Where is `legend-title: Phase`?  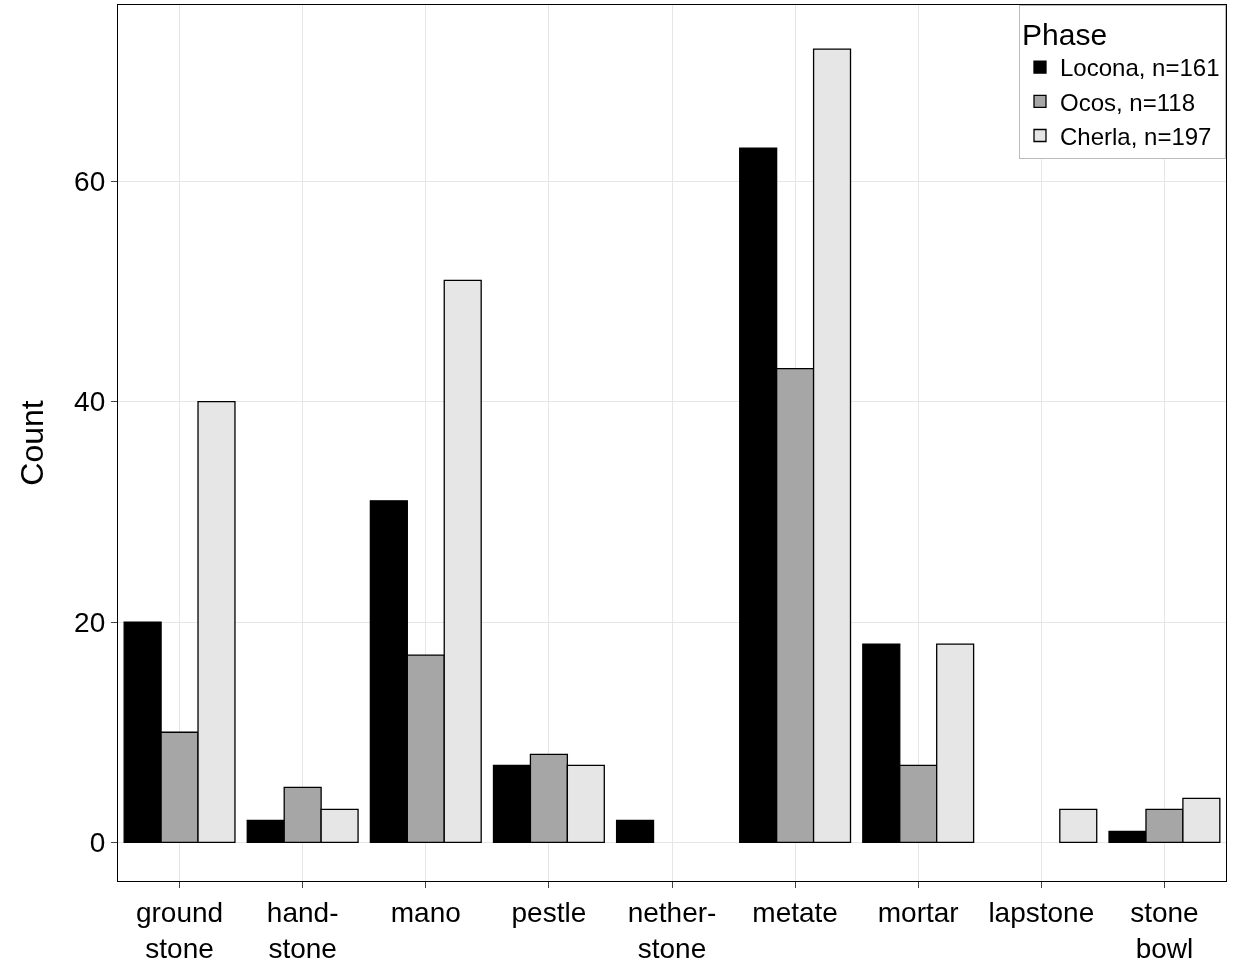 legend-title: Phase is located at coordinates (1065, 34).